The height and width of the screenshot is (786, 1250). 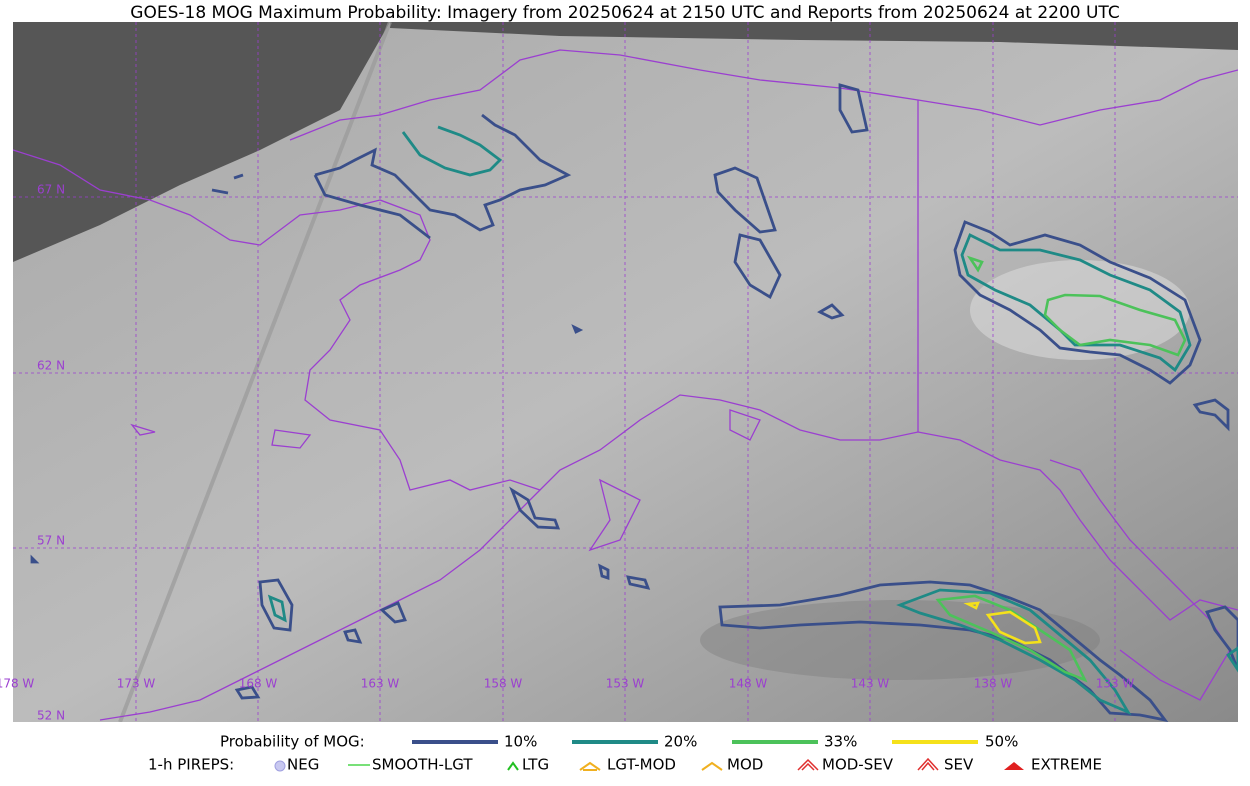 What do you see at coordinates (51, 541) in the screenshot?
I see `latitude-label: 57 N` at bounding box center [51, 541].